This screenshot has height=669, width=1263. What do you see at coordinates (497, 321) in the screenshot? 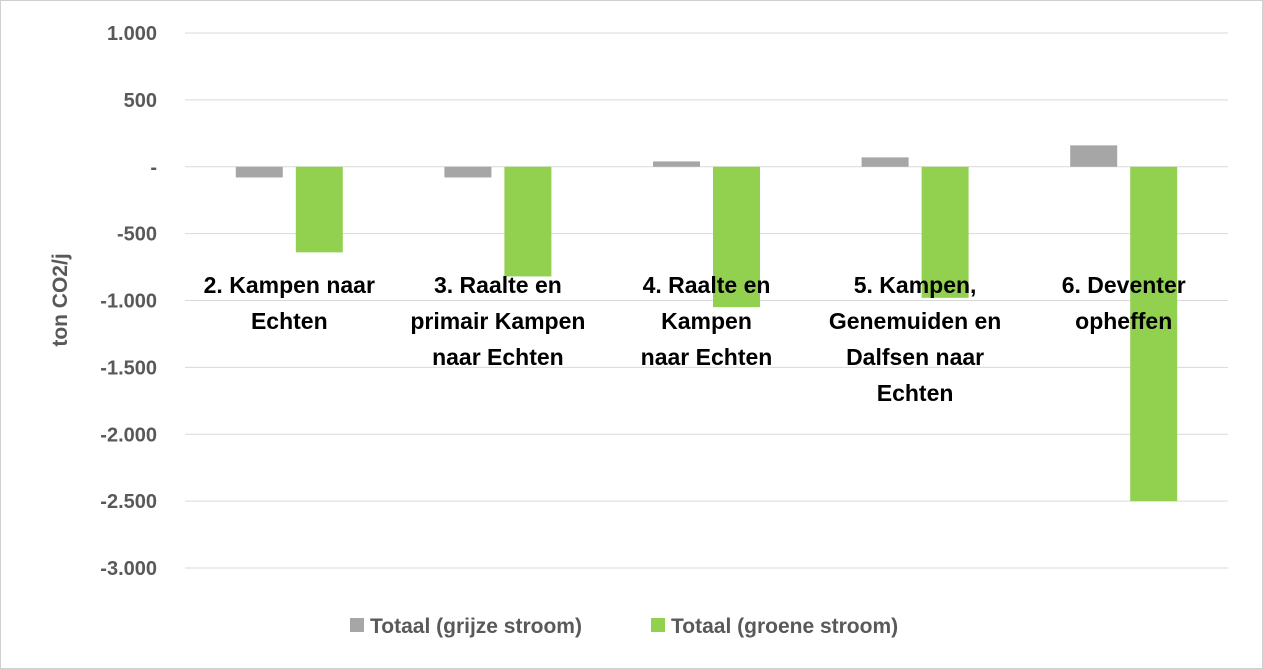
I see `category-label: 3. Raalte en primair Kampen naar Echten` at bounding box center [497, 321].